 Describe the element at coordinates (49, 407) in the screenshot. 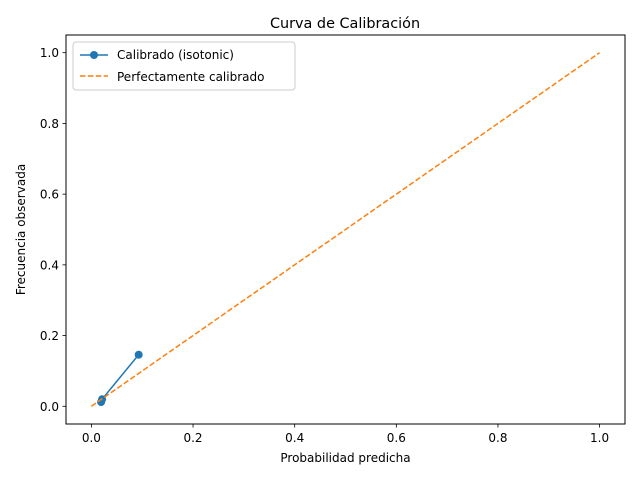

I see `y-tick-label: 0.0` at that location.